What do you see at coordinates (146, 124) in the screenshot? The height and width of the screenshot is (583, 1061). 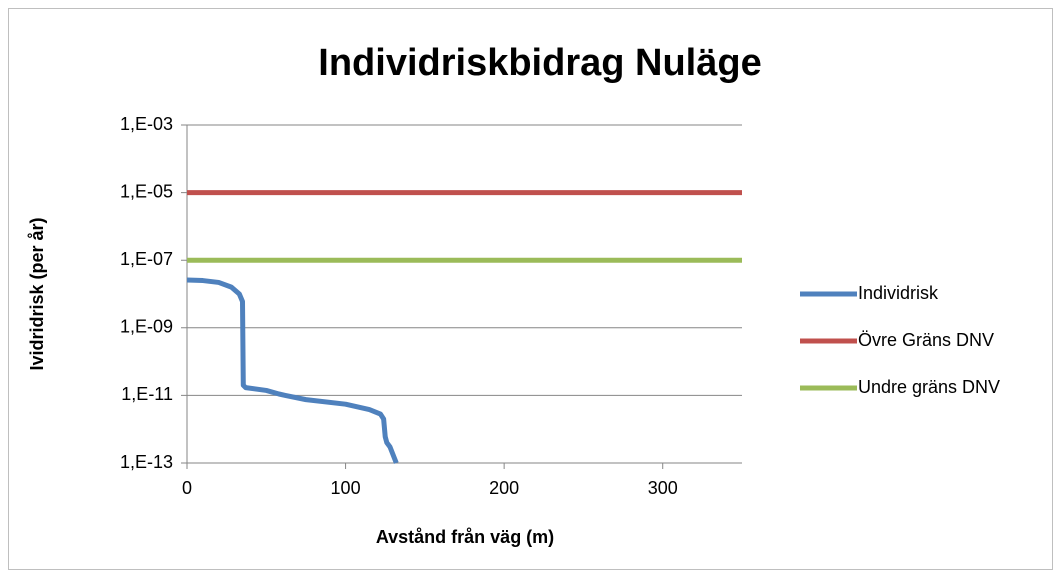 I see `y-tick-label: 1,E-03` at bounding box center [146, 124].